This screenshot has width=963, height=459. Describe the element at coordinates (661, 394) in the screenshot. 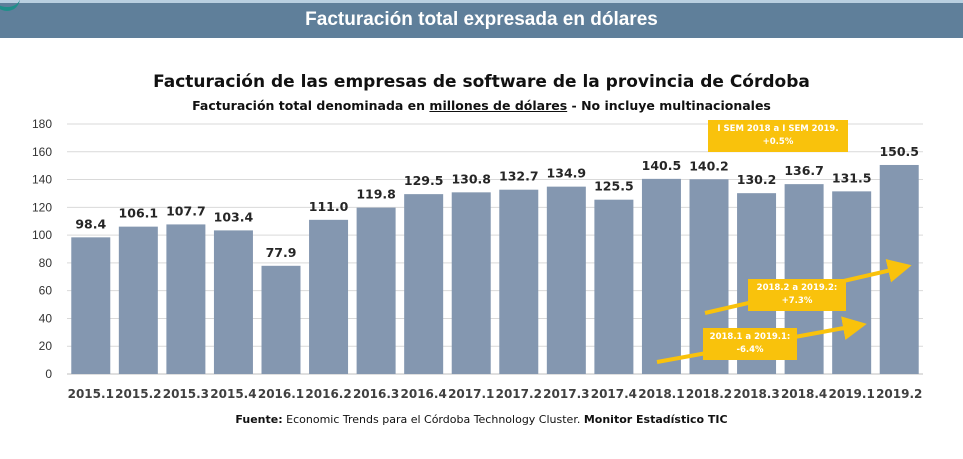

I see `x-tick-label: 2018.1` at that location.